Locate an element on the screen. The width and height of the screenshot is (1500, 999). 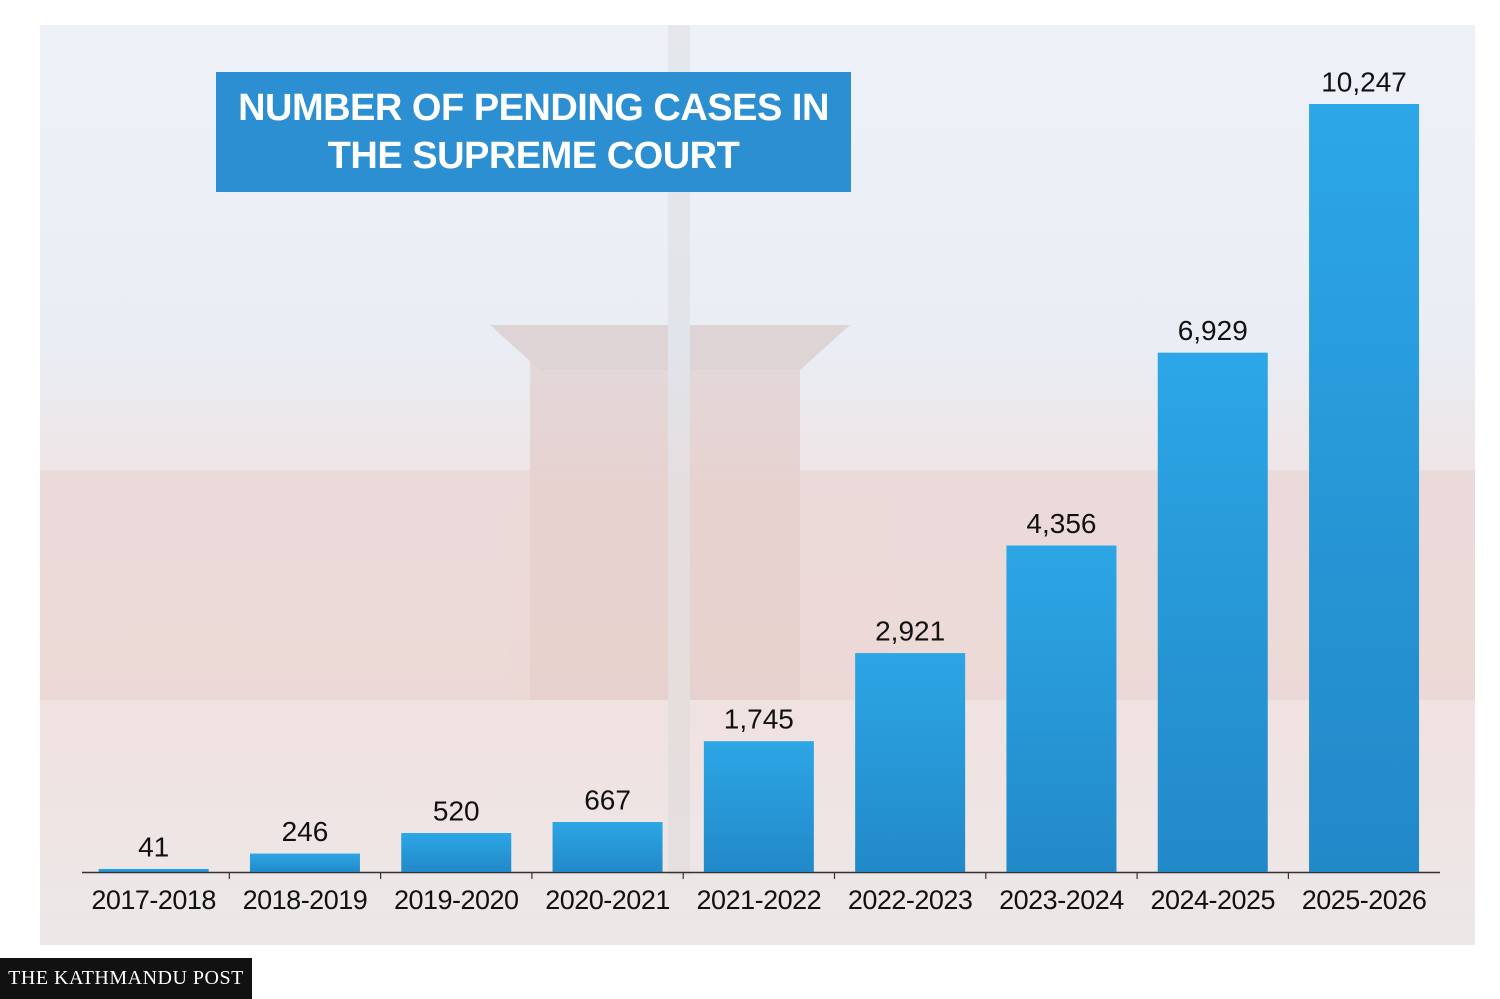
value-label: 667 is located at coordinates (607, 799).